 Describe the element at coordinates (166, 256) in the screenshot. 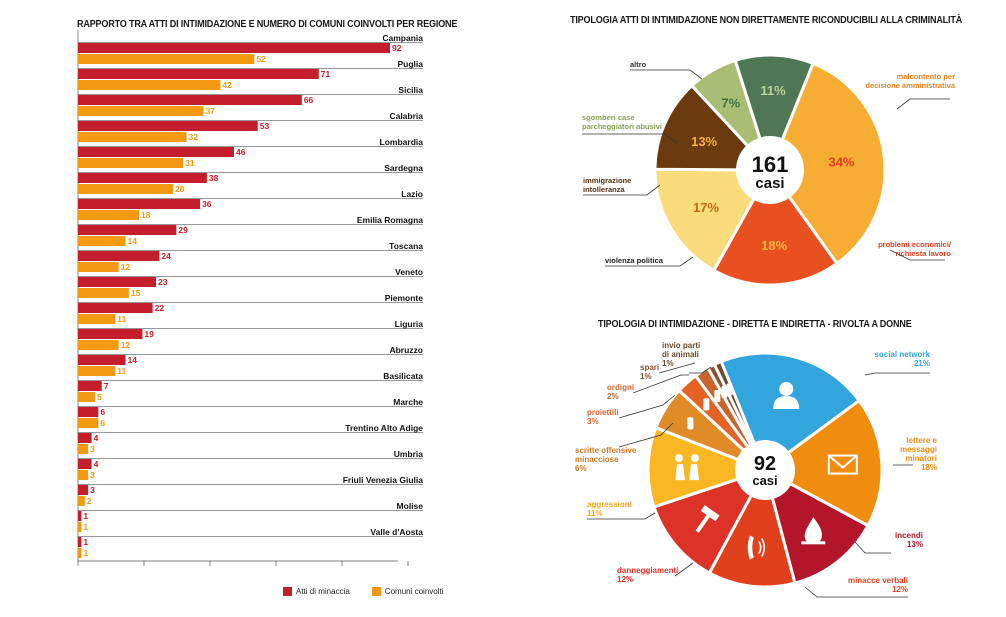

I see `value-label-minaccia-toscana: 24` at that location.